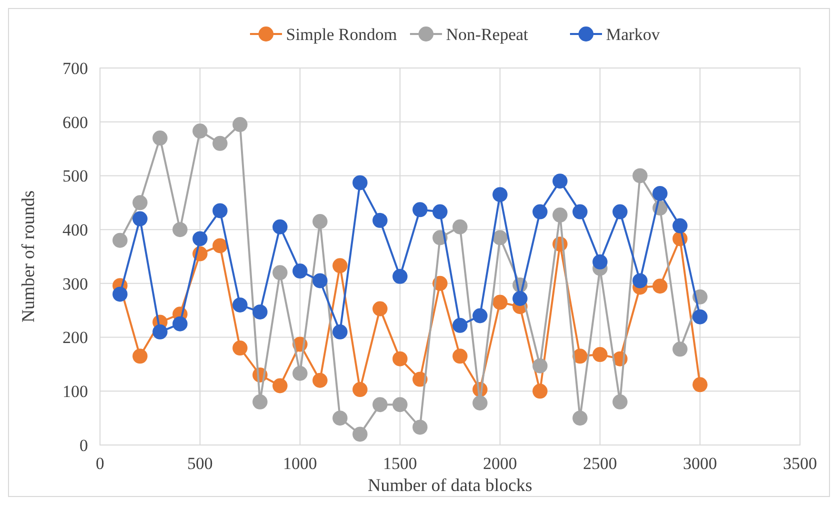  What do you see at coordinates (341, 34) in the screenshot?
I see `legend-label: Simple Rondom` at bounding box center [341, 34].